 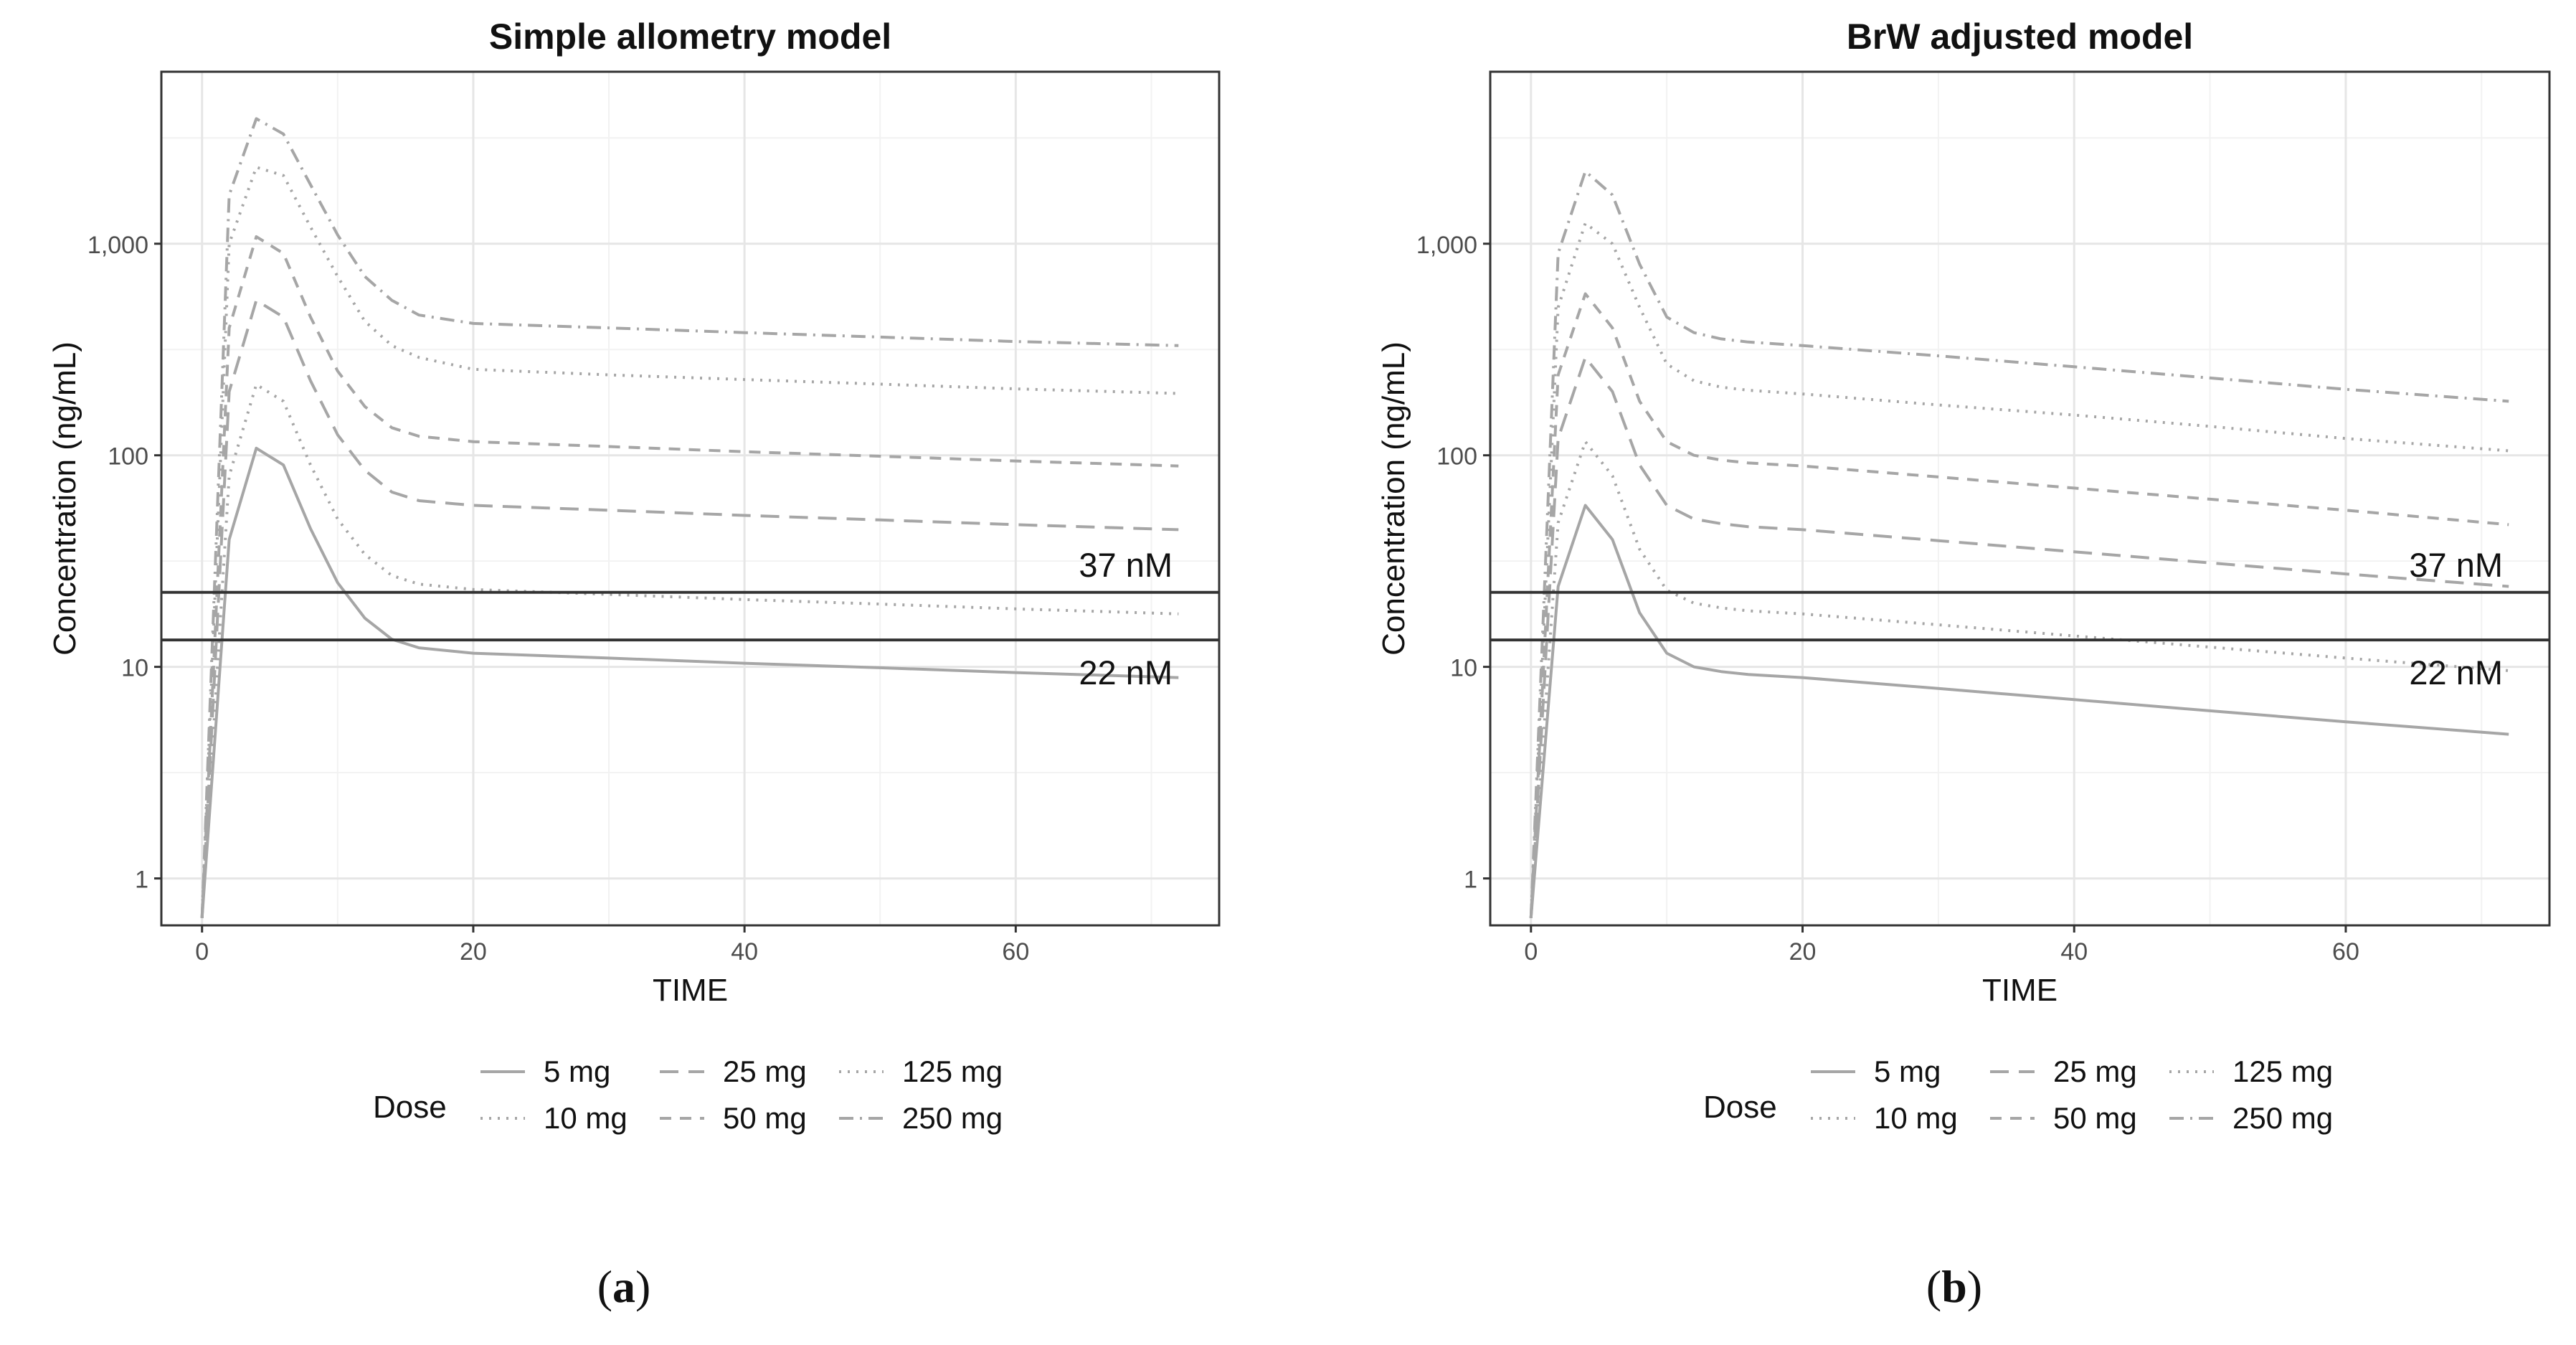 I want to click on chart-title: Simple allometry model, so click(x=690, y=36).